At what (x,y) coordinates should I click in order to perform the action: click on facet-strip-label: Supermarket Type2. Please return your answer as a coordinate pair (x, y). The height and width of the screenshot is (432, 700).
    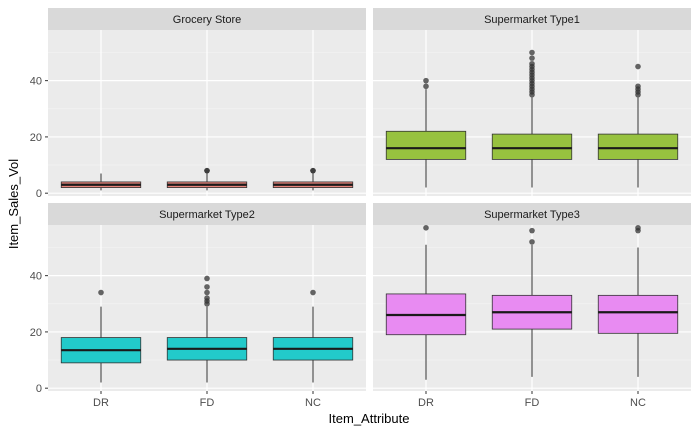
    Looking at the image, I should click on (207, 215).